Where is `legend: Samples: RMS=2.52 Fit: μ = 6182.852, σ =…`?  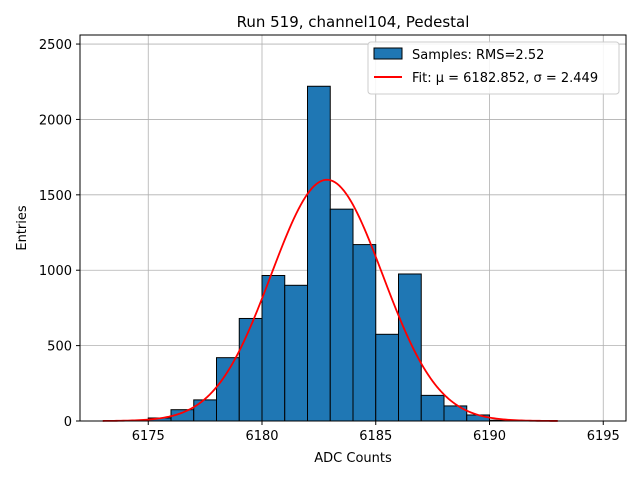
legend: Samples: RMS=2.52 Fit: μ = 6182.852, σ =… is located at coordinates (493, 68).